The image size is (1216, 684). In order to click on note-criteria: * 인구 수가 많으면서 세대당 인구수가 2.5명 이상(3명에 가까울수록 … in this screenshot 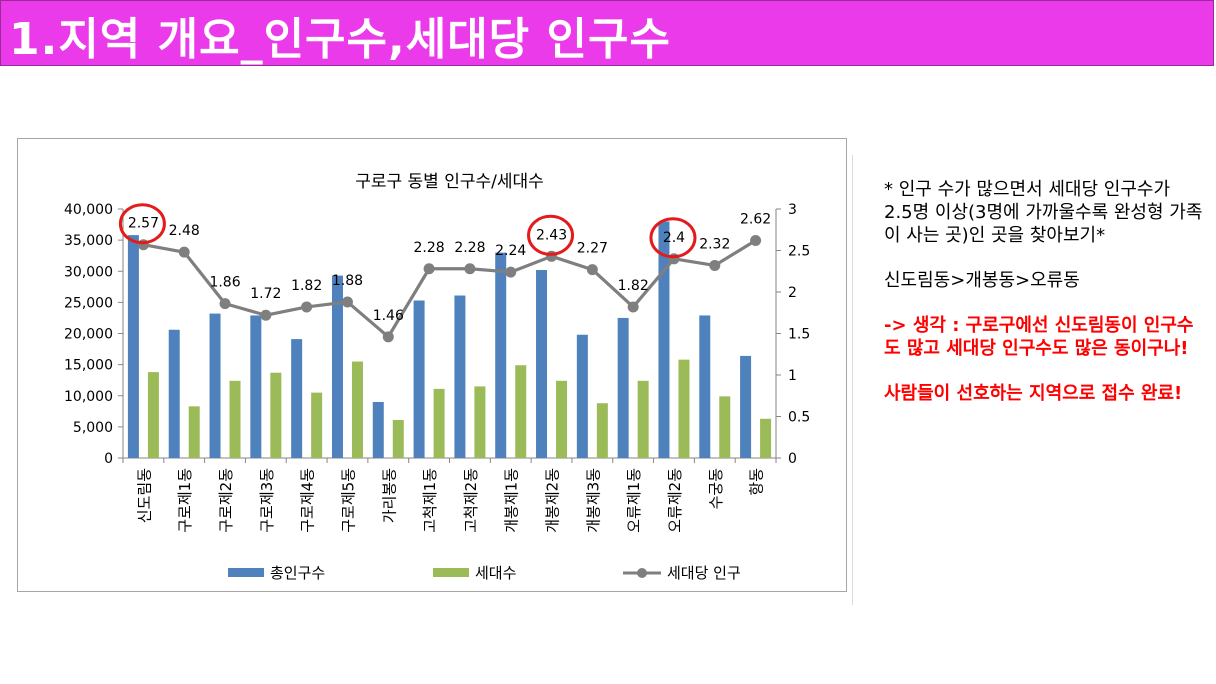, I will do `click(1043, 212)`.